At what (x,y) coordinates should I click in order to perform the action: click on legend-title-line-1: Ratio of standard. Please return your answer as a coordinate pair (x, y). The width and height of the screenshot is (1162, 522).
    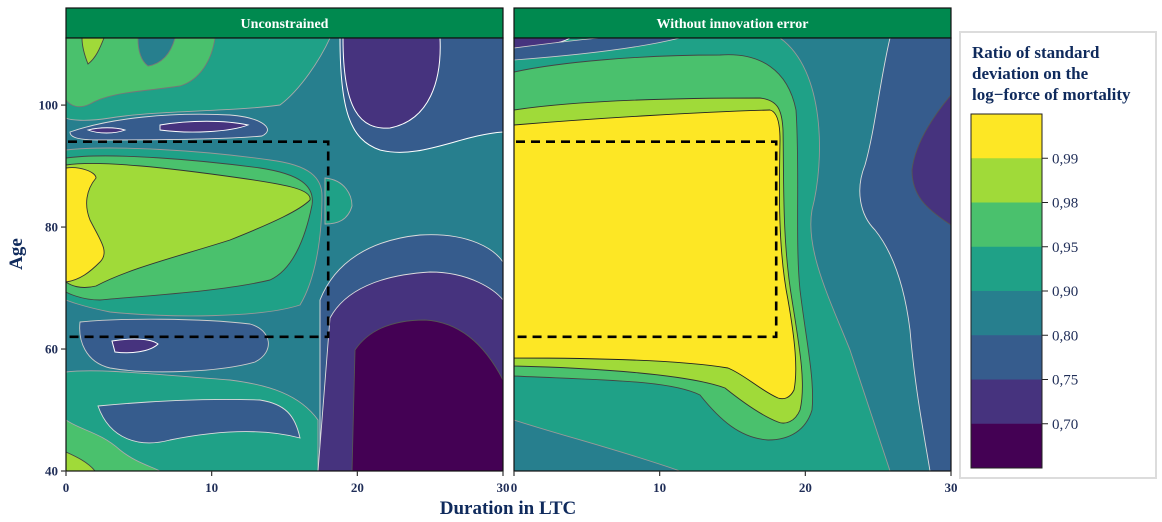
    Looking at the image, I should click on (1036, 52).